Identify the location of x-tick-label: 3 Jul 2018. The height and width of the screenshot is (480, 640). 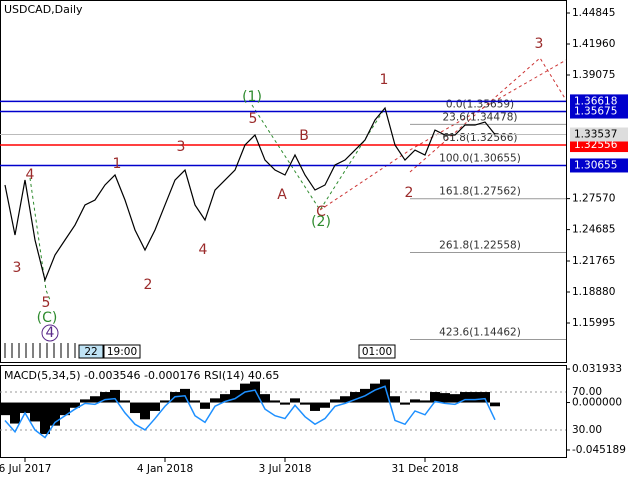
(285, 469).